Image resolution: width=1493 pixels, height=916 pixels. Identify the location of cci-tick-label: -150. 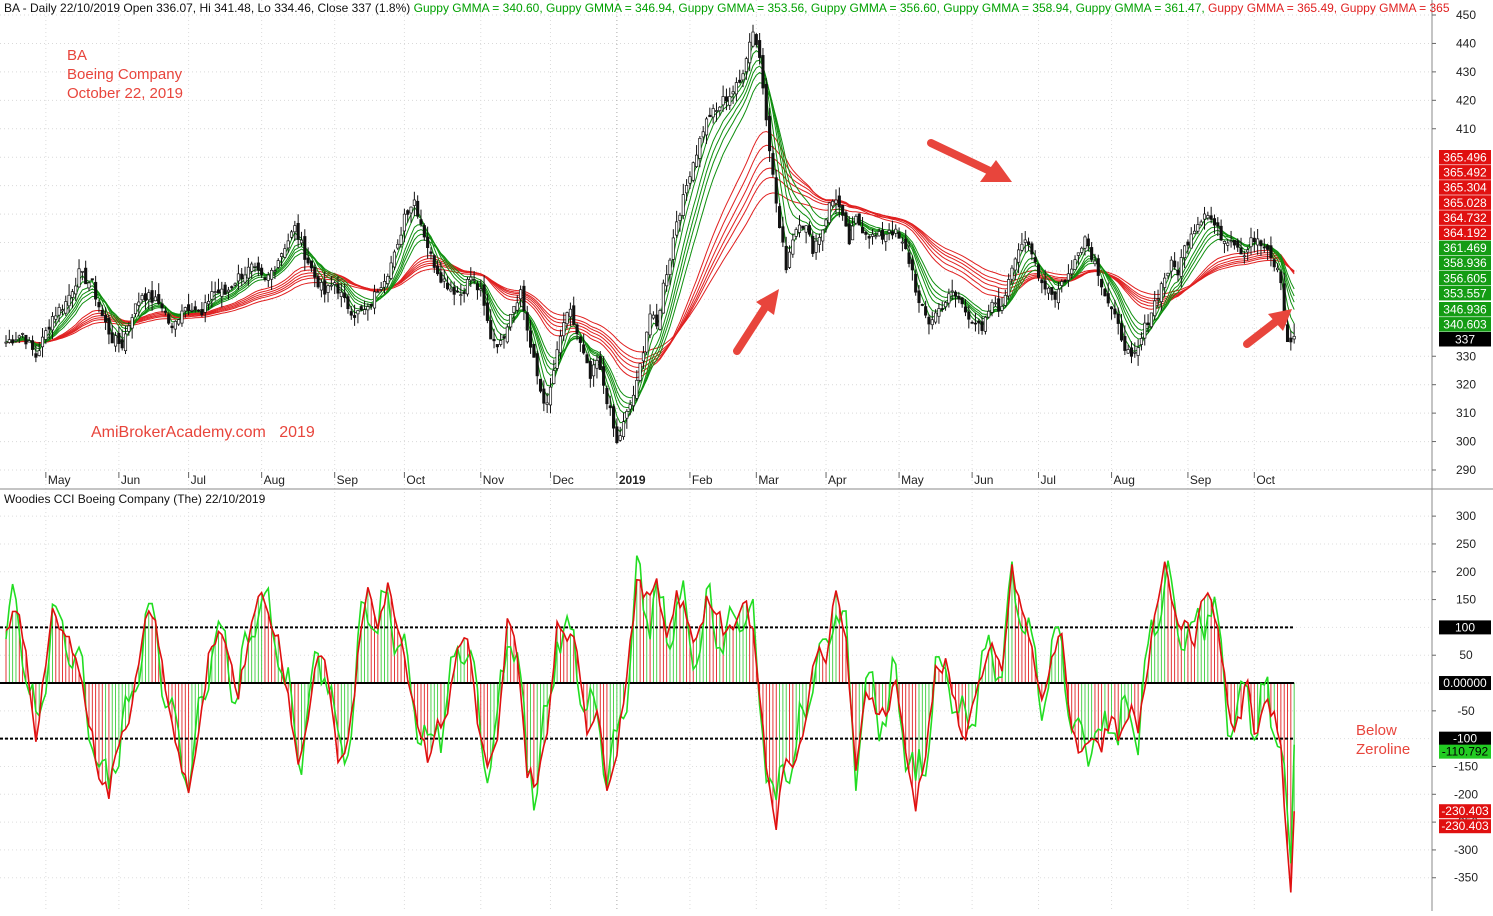
(1466, 766).